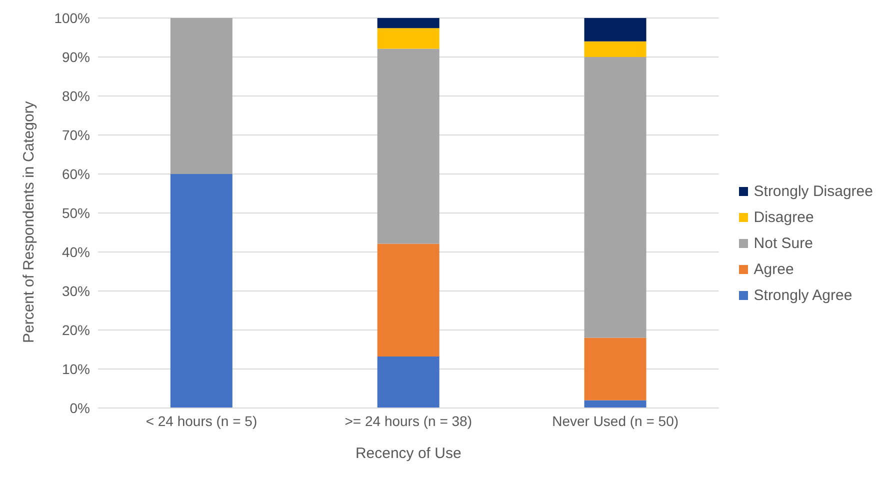  I want to click on legend-label: Not Sure, so click(783, 243).